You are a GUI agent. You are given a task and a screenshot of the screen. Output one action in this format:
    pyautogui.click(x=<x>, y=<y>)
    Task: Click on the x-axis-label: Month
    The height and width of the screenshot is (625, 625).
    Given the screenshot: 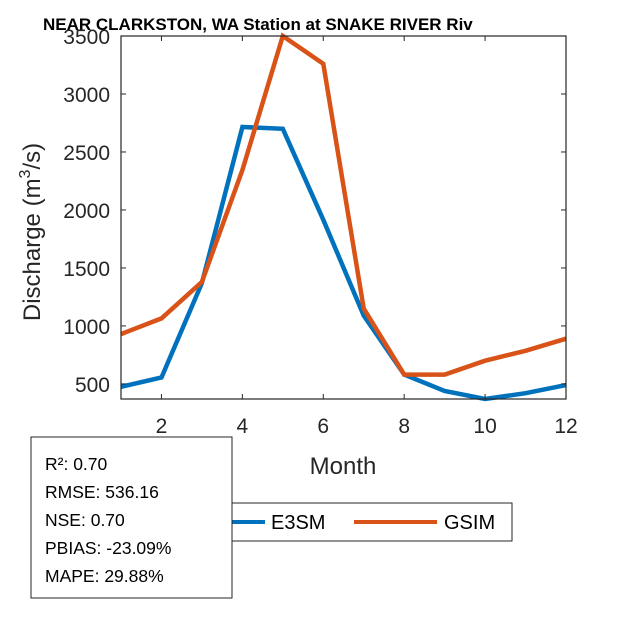 What is the action you would take?
    pyautogui.click(x=343, y=466)
    